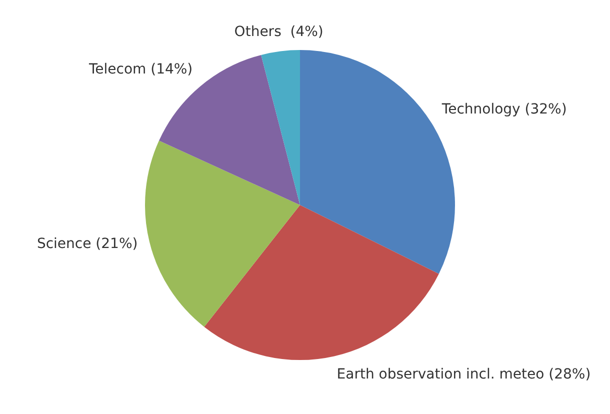  What do you see at coordinates (140, 70) in the screenshot?
I see `slice-label: Telecom (14%)` at bounding box center [140, 70].